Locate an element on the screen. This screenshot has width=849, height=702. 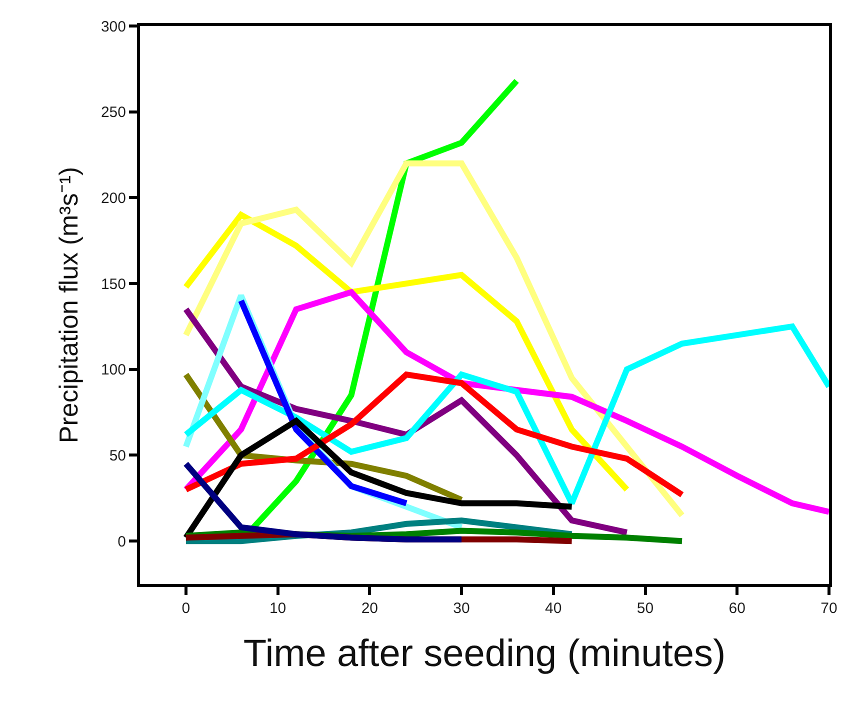
y-tick-label: 50 is located at coordinates (117, 455).